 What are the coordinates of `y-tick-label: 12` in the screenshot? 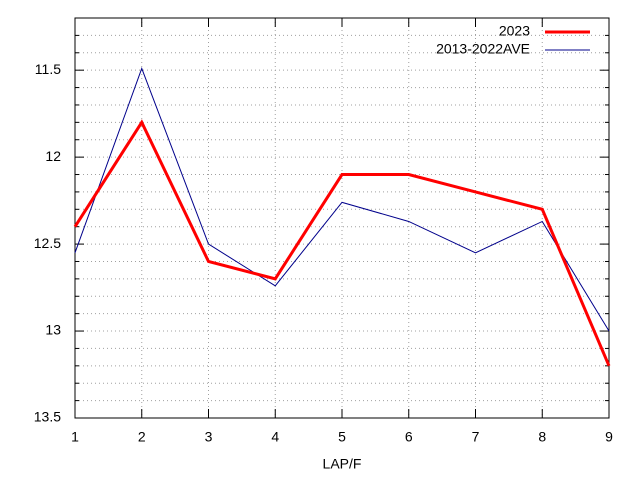 It's located at (53, 156).